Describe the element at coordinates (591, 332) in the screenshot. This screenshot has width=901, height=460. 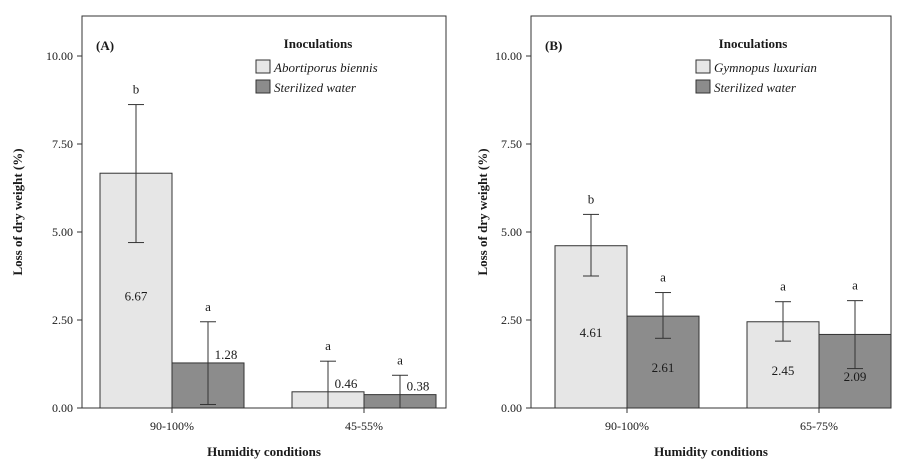
I see `data-label: 4.61` at that location.